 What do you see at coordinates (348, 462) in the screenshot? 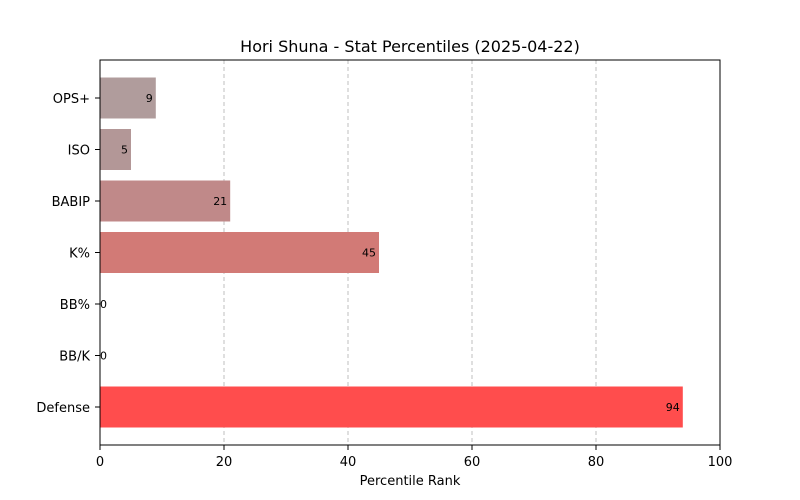
I see `x-tick-label: 40` at bounding box center [348, 462].